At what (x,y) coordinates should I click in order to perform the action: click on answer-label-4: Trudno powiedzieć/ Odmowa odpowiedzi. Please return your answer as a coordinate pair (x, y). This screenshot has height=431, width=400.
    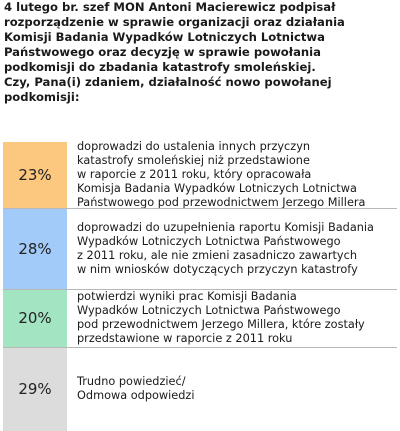
    Looking at the image, I should click on (136, 388).